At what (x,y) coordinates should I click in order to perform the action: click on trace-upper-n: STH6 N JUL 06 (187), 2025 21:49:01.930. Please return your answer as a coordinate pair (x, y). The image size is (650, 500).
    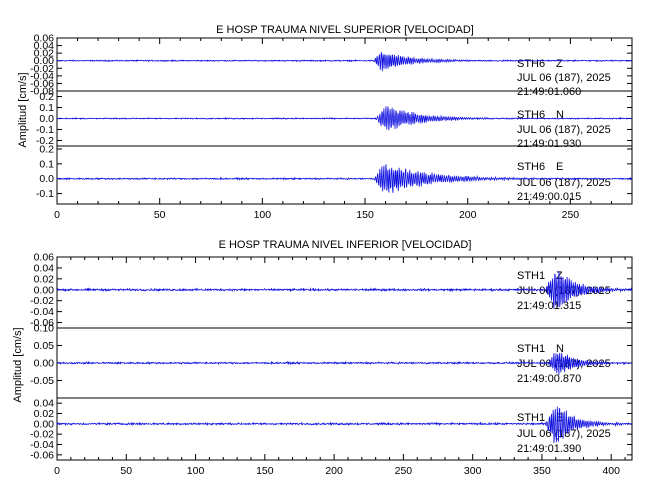
    Looking at the image, I should click on (564, 129).